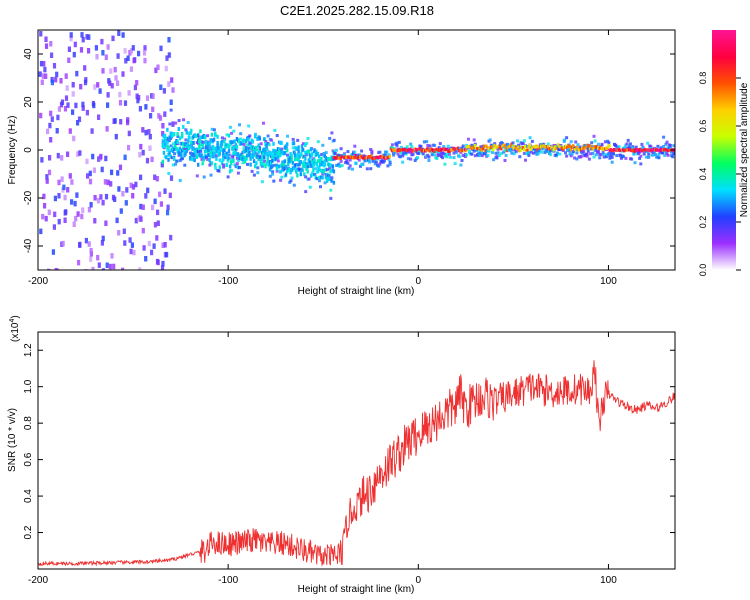 The width and height of the screenshot is (750, 600). I want to click on heatmap-cell-1958, so click(672, 152).